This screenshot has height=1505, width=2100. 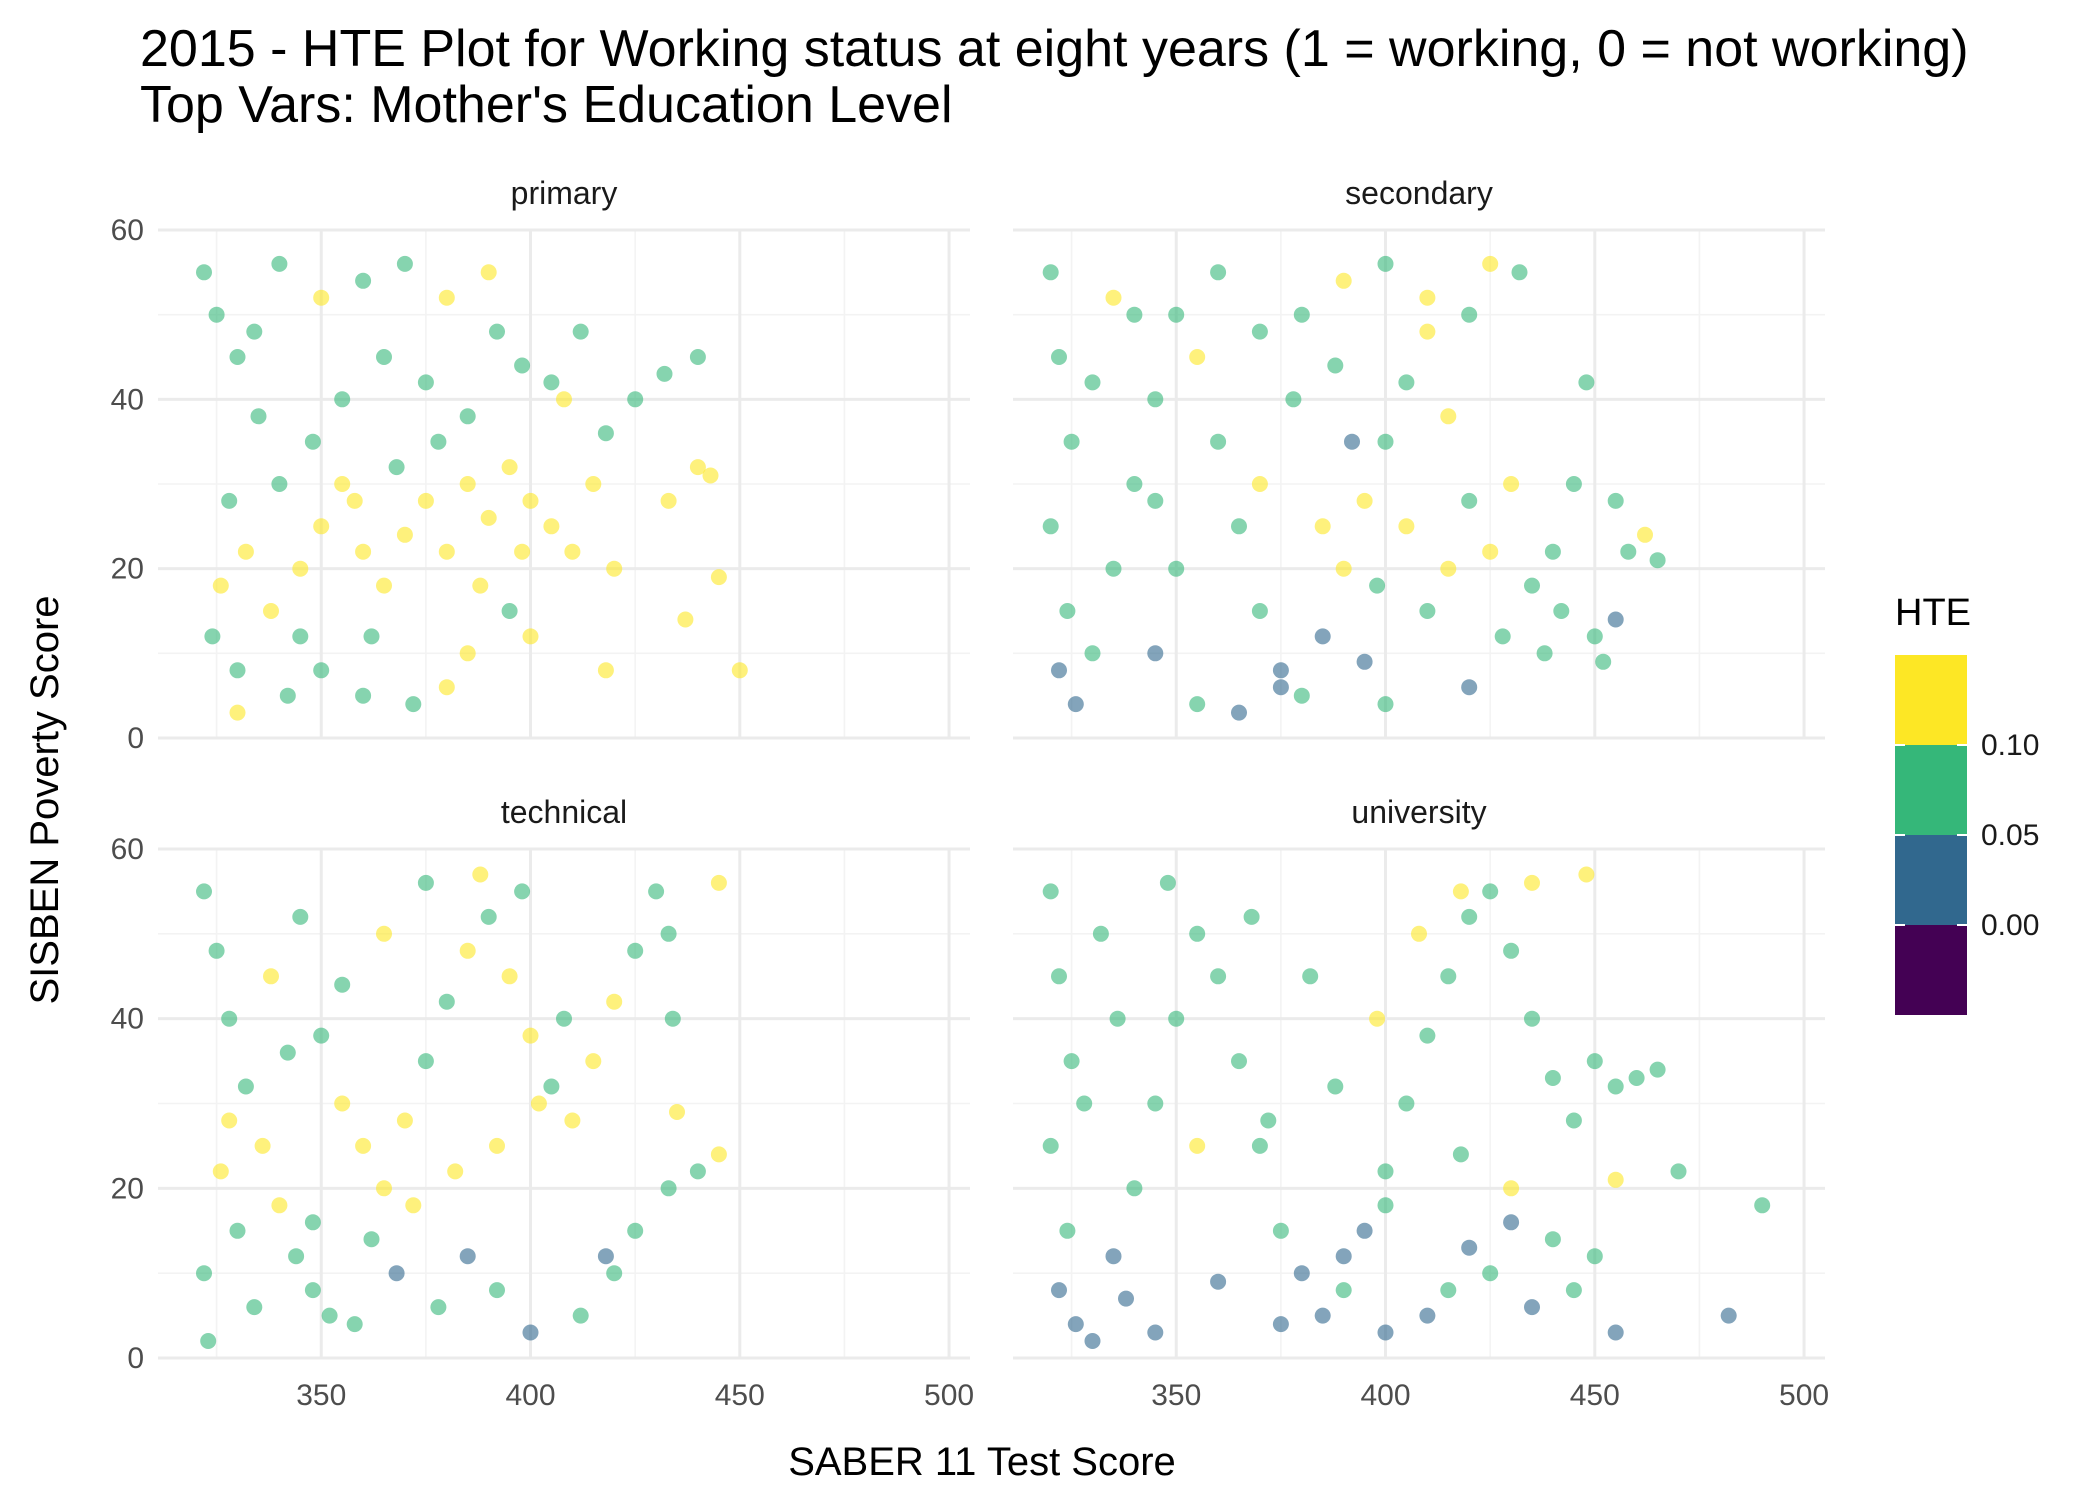 I want to click on legend: HTE 0.10 0.05 0.00, so click(x=1967, y=803).